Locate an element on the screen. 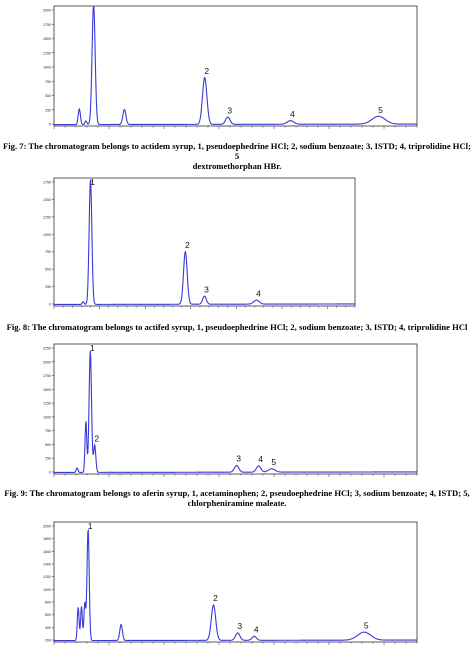 The height and width of the screenshot is (652, 474). y-tick-label: 1800 is located at coordinates (47, 539).